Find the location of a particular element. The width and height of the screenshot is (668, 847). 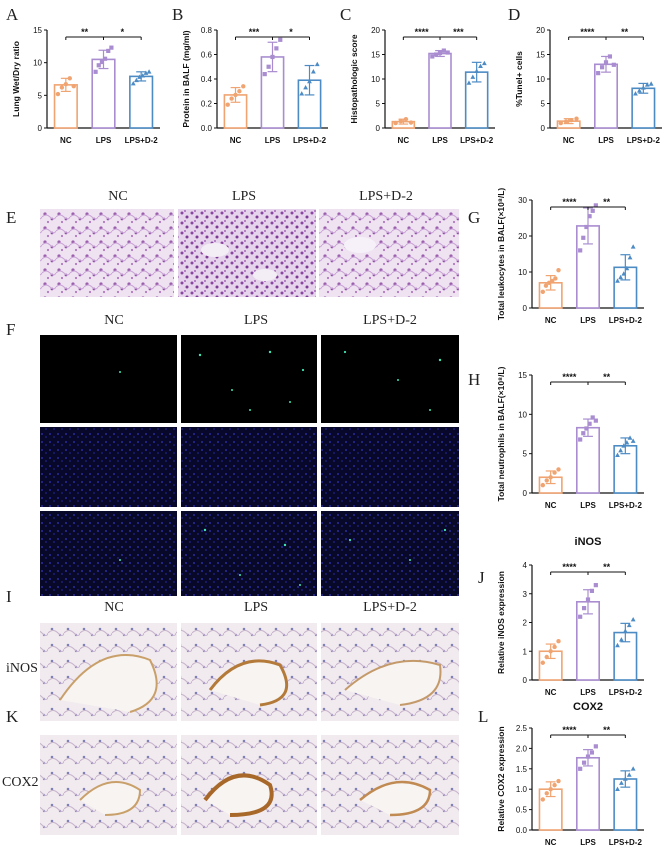

tunel-green-lps is located at coordinates (249, 379).